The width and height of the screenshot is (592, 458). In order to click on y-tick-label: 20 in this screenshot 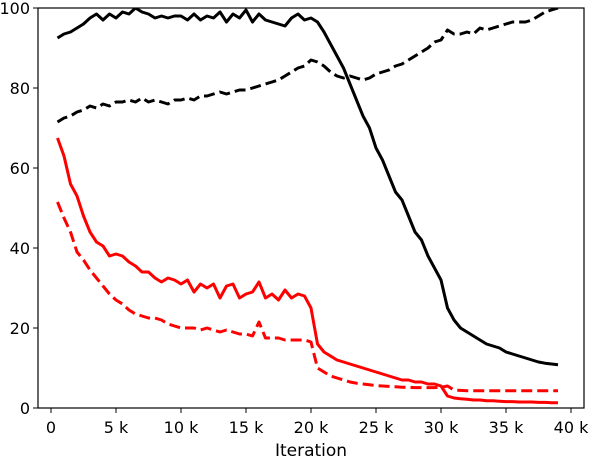, I will do `click(20, 328)`.